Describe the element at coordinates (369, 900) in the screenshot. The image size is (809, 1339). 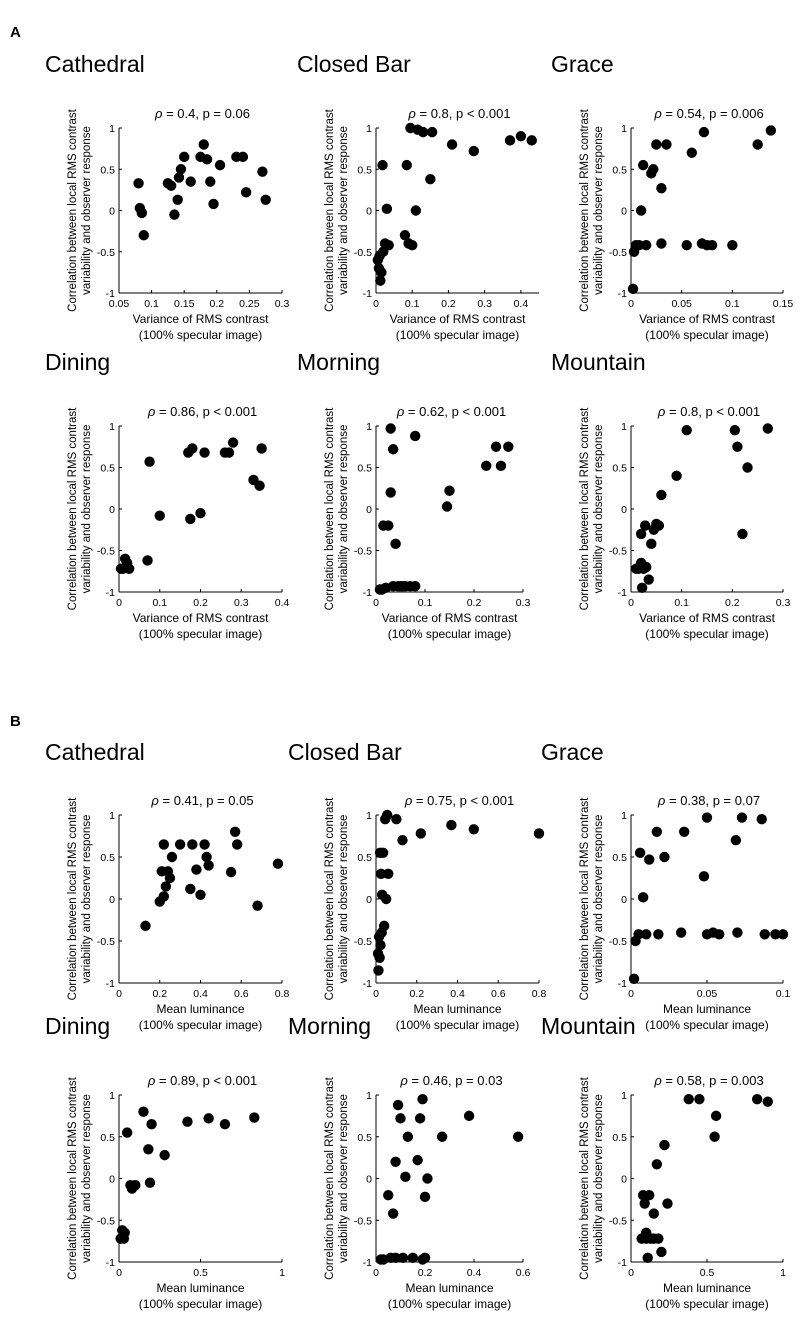
I see `chart-7-y-tick-label: 0` at that location.